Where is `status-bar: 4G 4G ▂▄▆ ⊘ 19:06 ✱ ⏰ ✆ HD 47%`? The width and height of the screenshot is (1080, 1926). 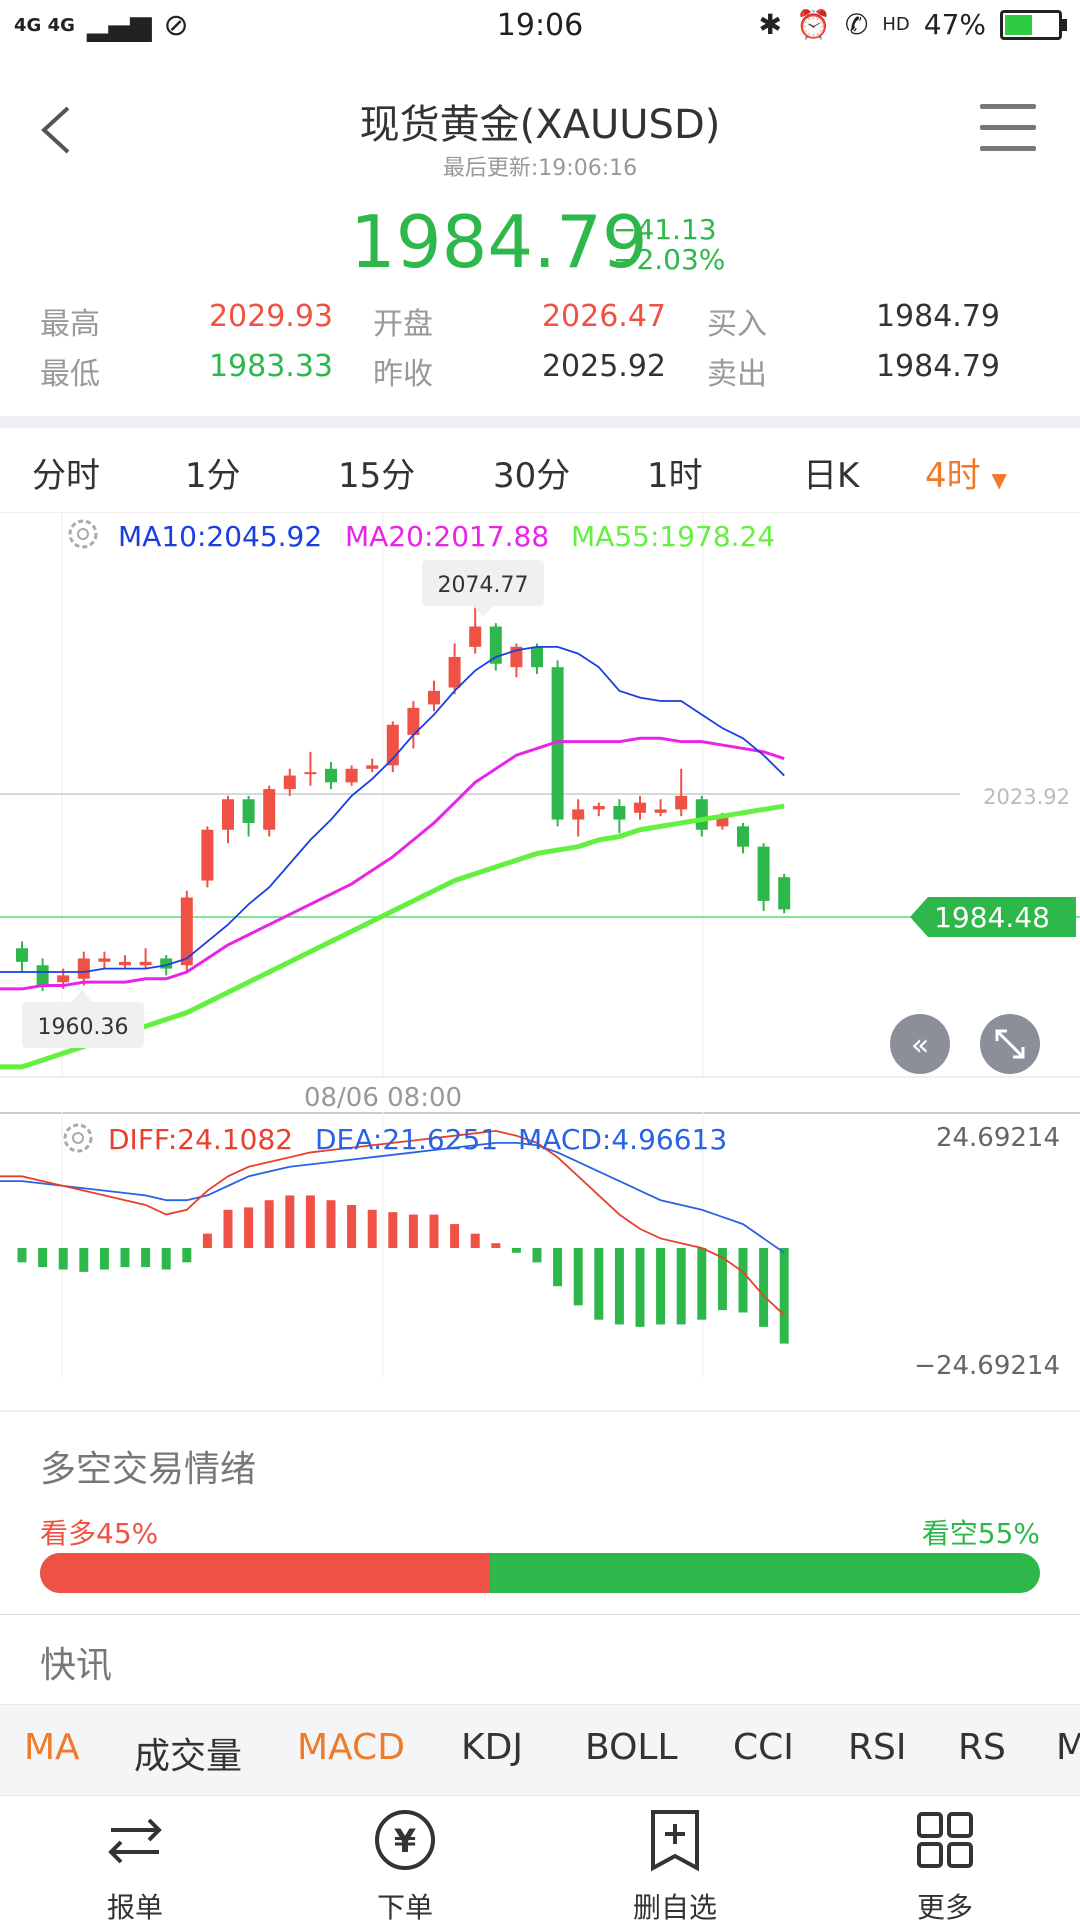 status-bar: 4G 4G ▂▄▆ ⊘ 19:06 ✱ ⏰ ✆ HD 47% is located at coordinates (540, 26).